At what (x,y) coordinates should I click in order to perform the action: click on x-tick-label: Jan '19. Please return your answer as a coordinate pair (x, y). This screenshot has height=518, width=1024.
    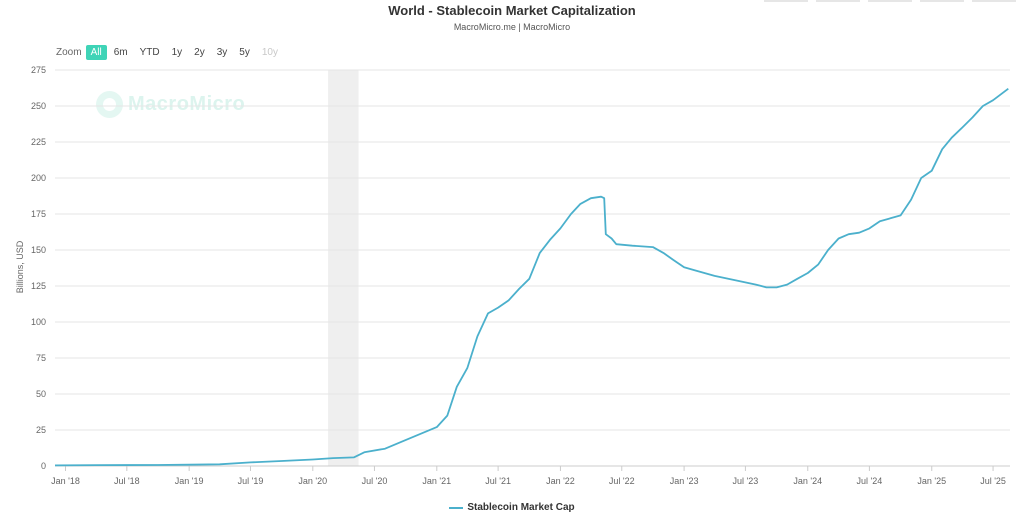
    Looking at the image, I should click on (189, 481).